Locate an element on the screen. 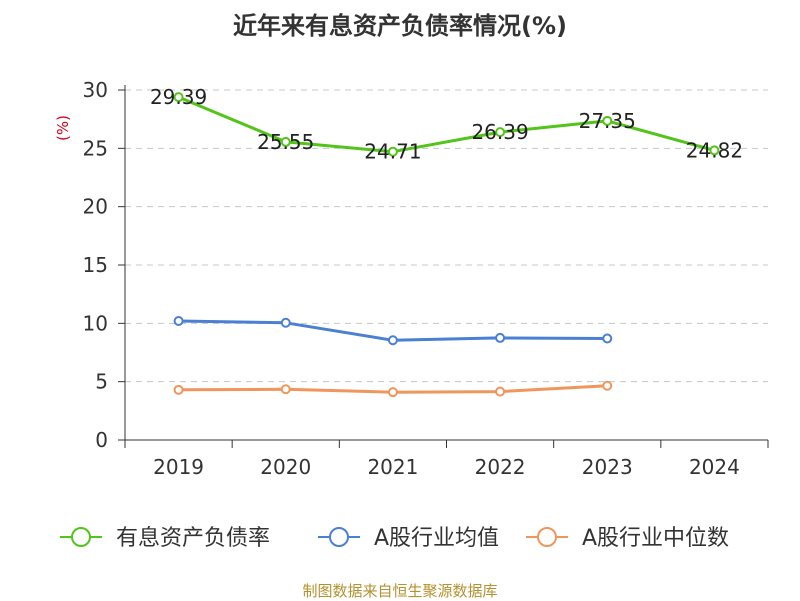  x-tick-label: 2022 is located at coordinates (500, 467).